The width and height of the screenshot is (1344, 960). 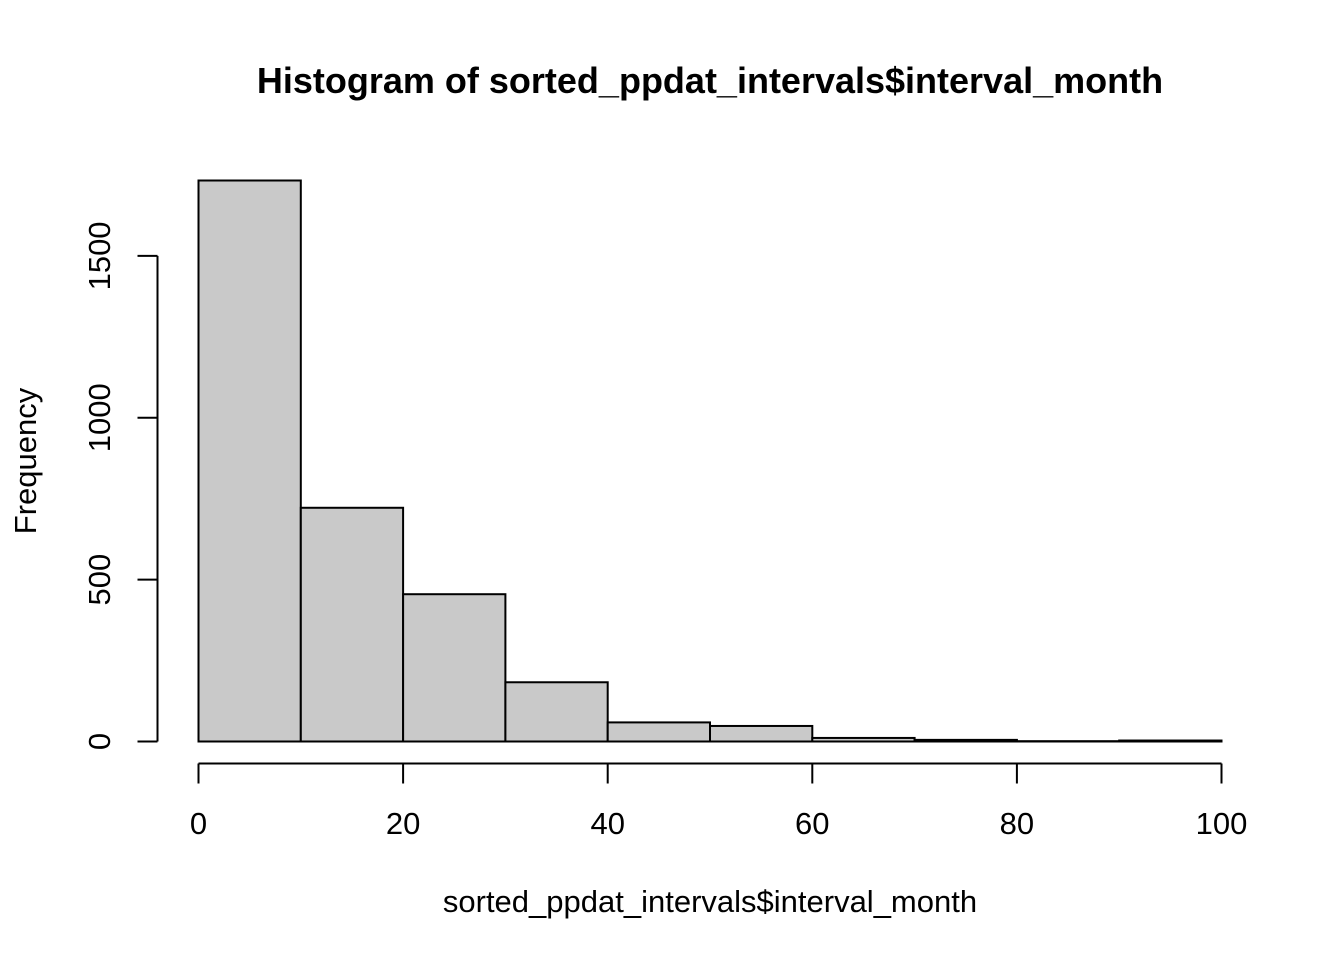 What do you see at coordinates (607, 823) in the screenshot?
I see `x-tick-label: 40` at bounding box center [607, 823].